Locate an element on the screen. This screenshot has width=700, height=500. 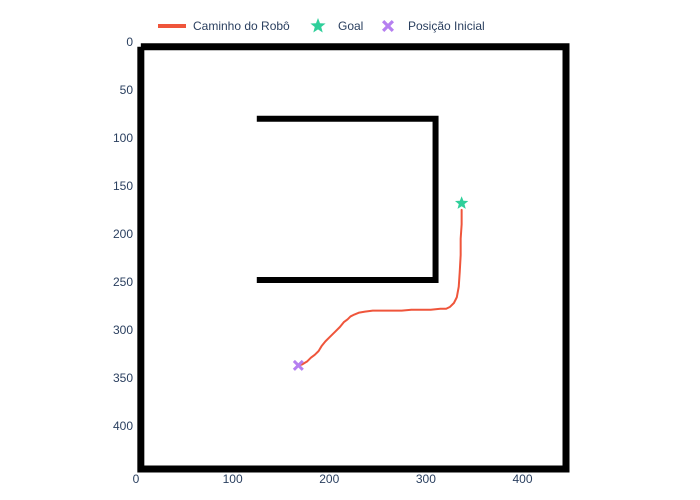
legend-label: Goal is located at coordinates (350, 26).